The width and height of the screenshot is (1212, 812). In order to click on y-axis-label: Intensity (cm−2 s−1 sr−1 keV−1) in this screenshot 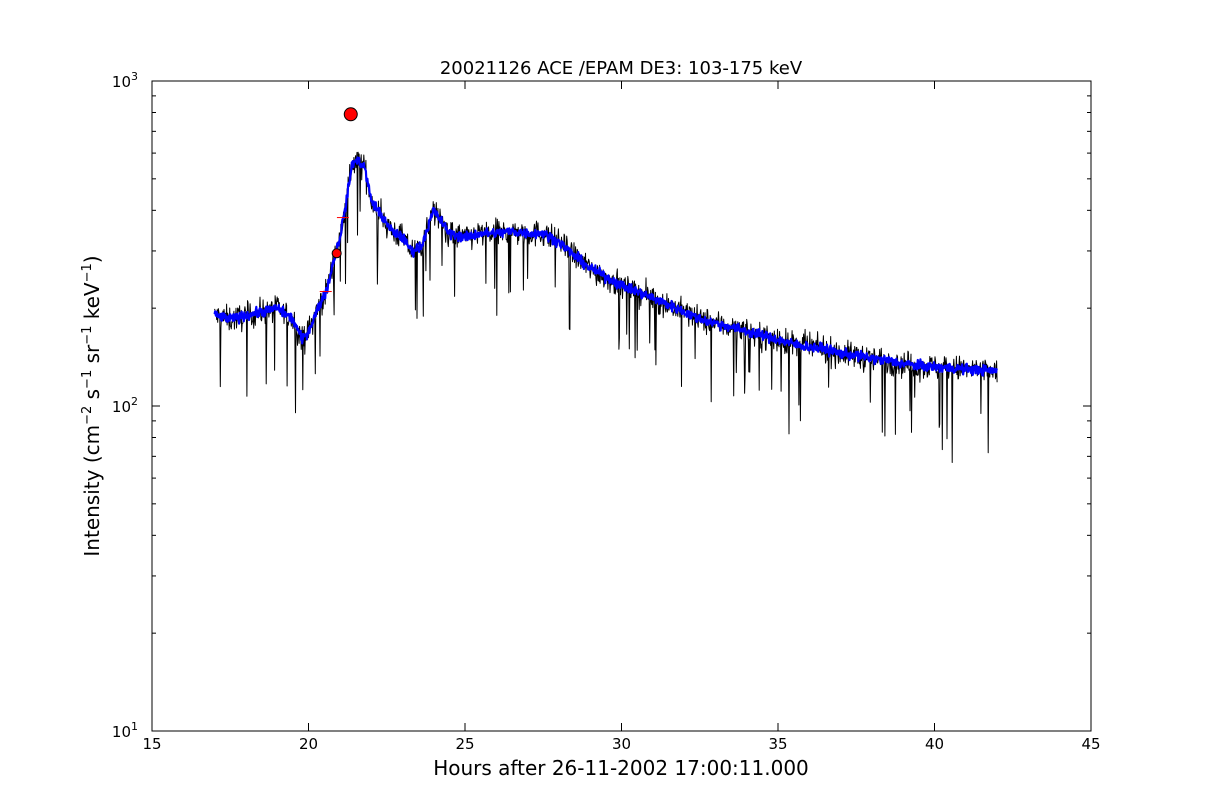, I will do `click(92, 405)`.